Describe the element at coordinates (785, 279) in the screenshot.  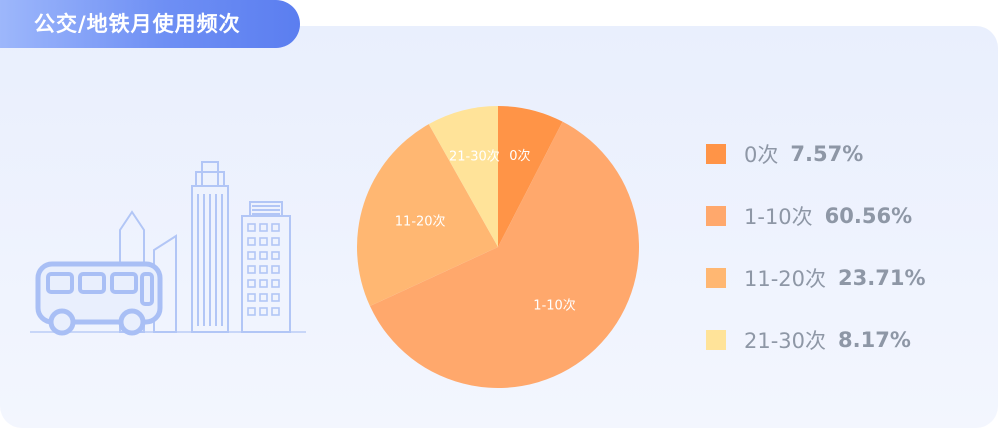
I see `legend-label: 11-20次` at that location.